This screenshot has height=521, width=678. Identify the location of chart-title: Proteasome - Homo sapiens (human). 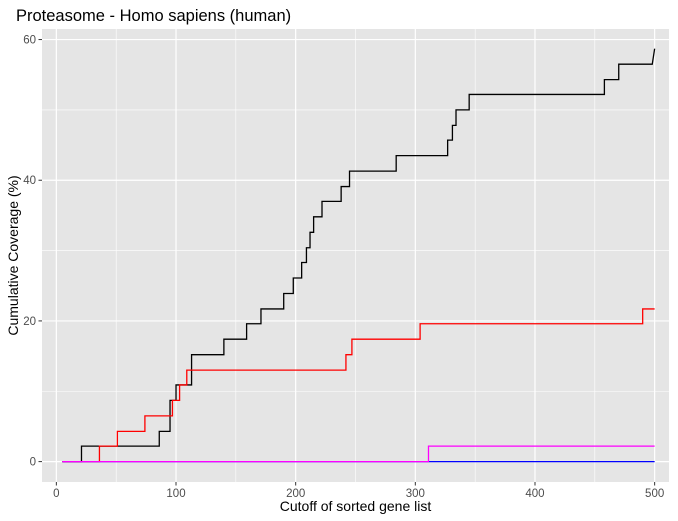
(153, 16).